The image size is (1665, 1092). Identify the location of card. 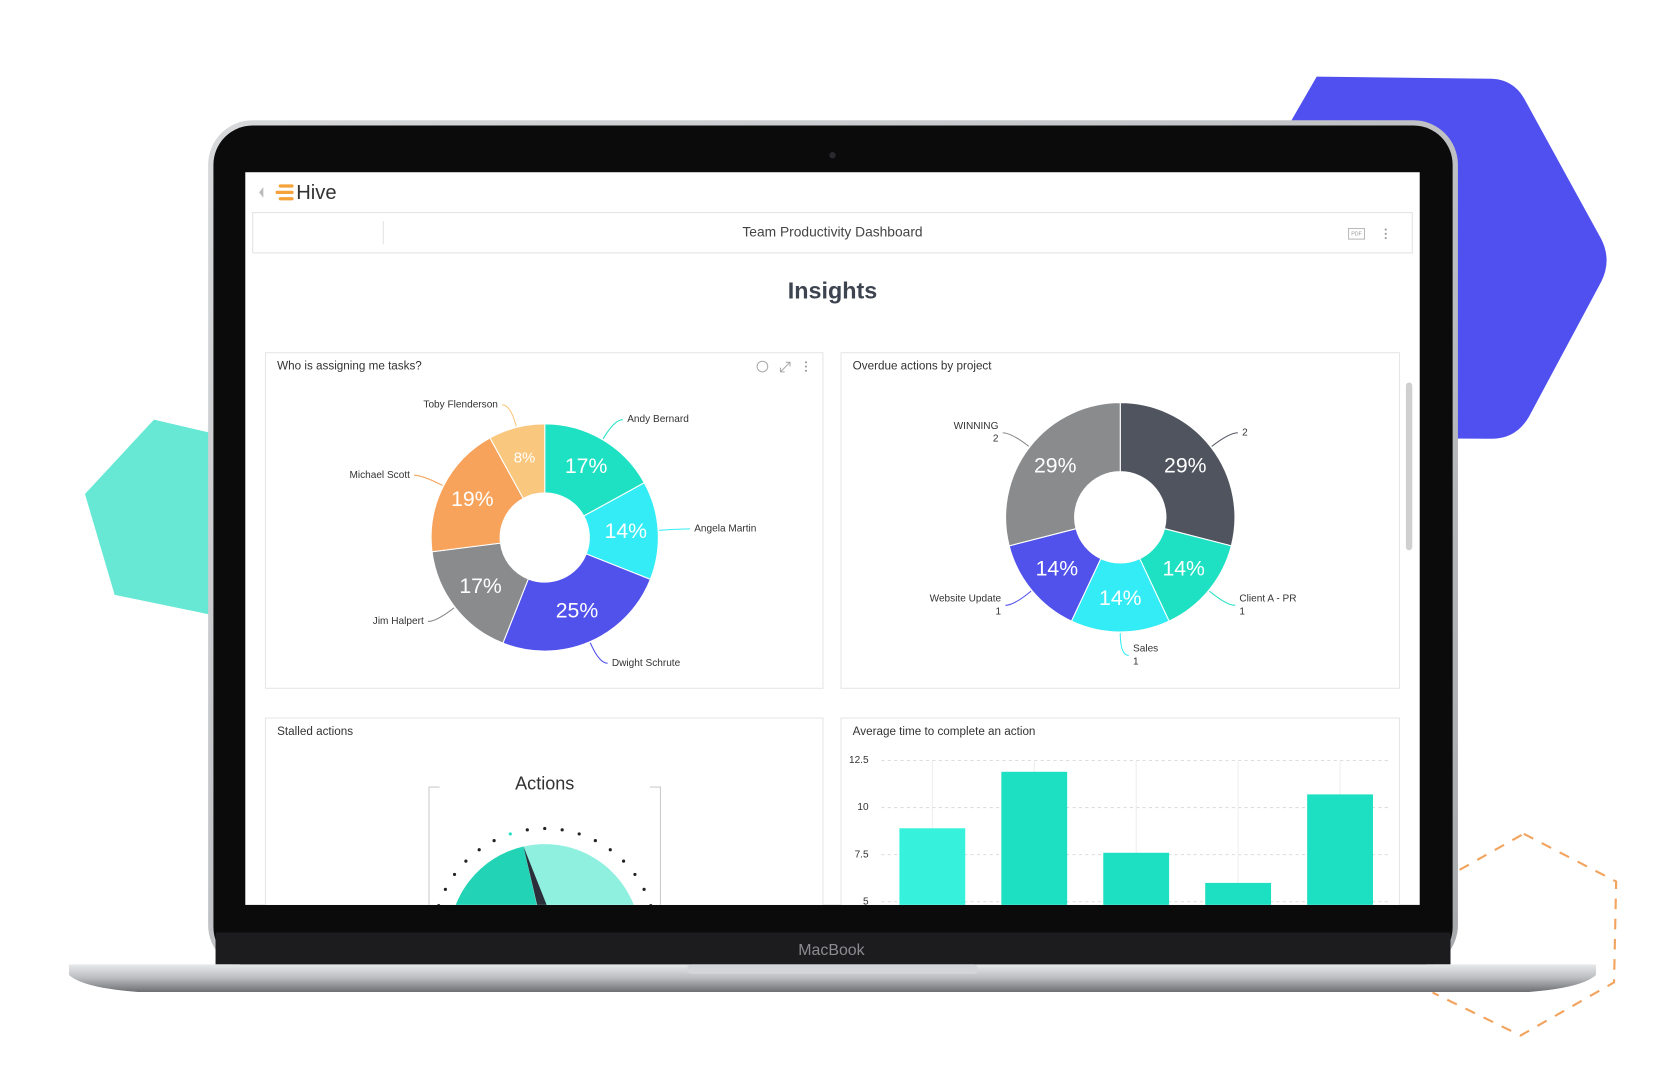
(544, 811).